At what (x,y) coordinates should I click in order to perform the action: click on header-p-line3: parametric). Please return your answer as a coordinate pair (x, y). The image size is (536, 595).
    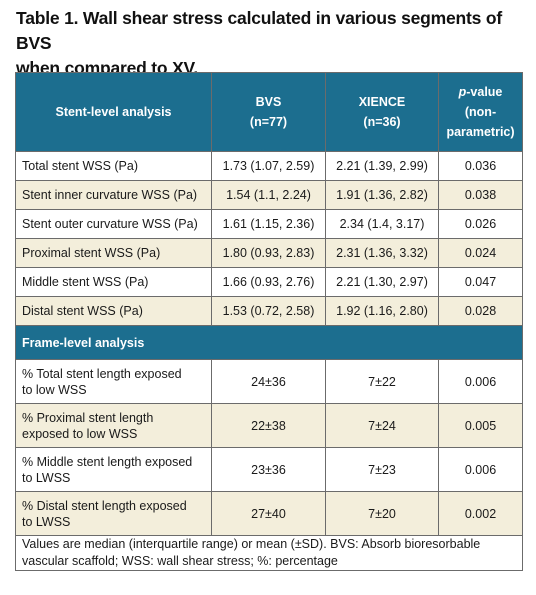
    Looking at the image, I should click on (480, 132).